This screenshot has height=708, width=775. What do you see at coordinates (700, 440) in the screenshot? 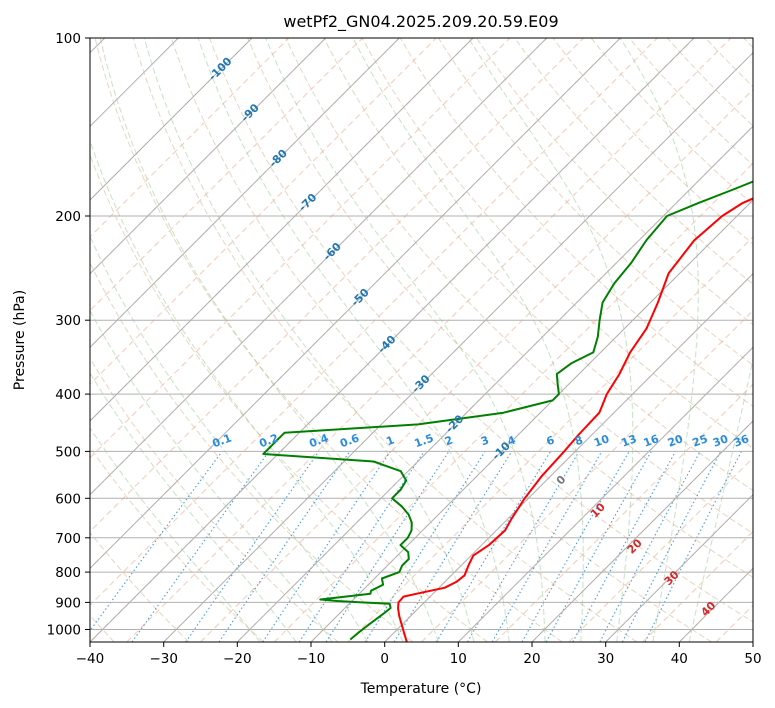
I see `mixing-ratio-label: 25` at bounding box center [700, 440].